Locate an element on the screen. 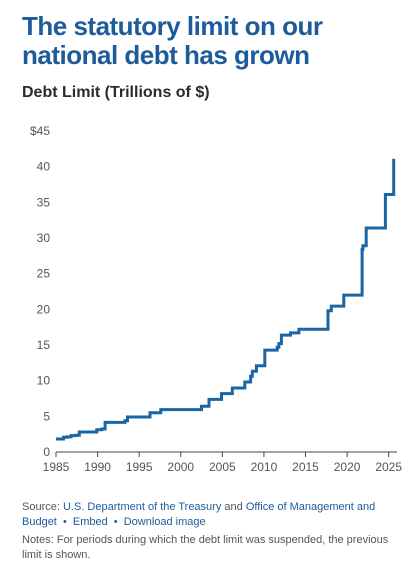 This screenshot has width=420, height=571. y-tick-label: 5 is located at coordinates (46, 416).